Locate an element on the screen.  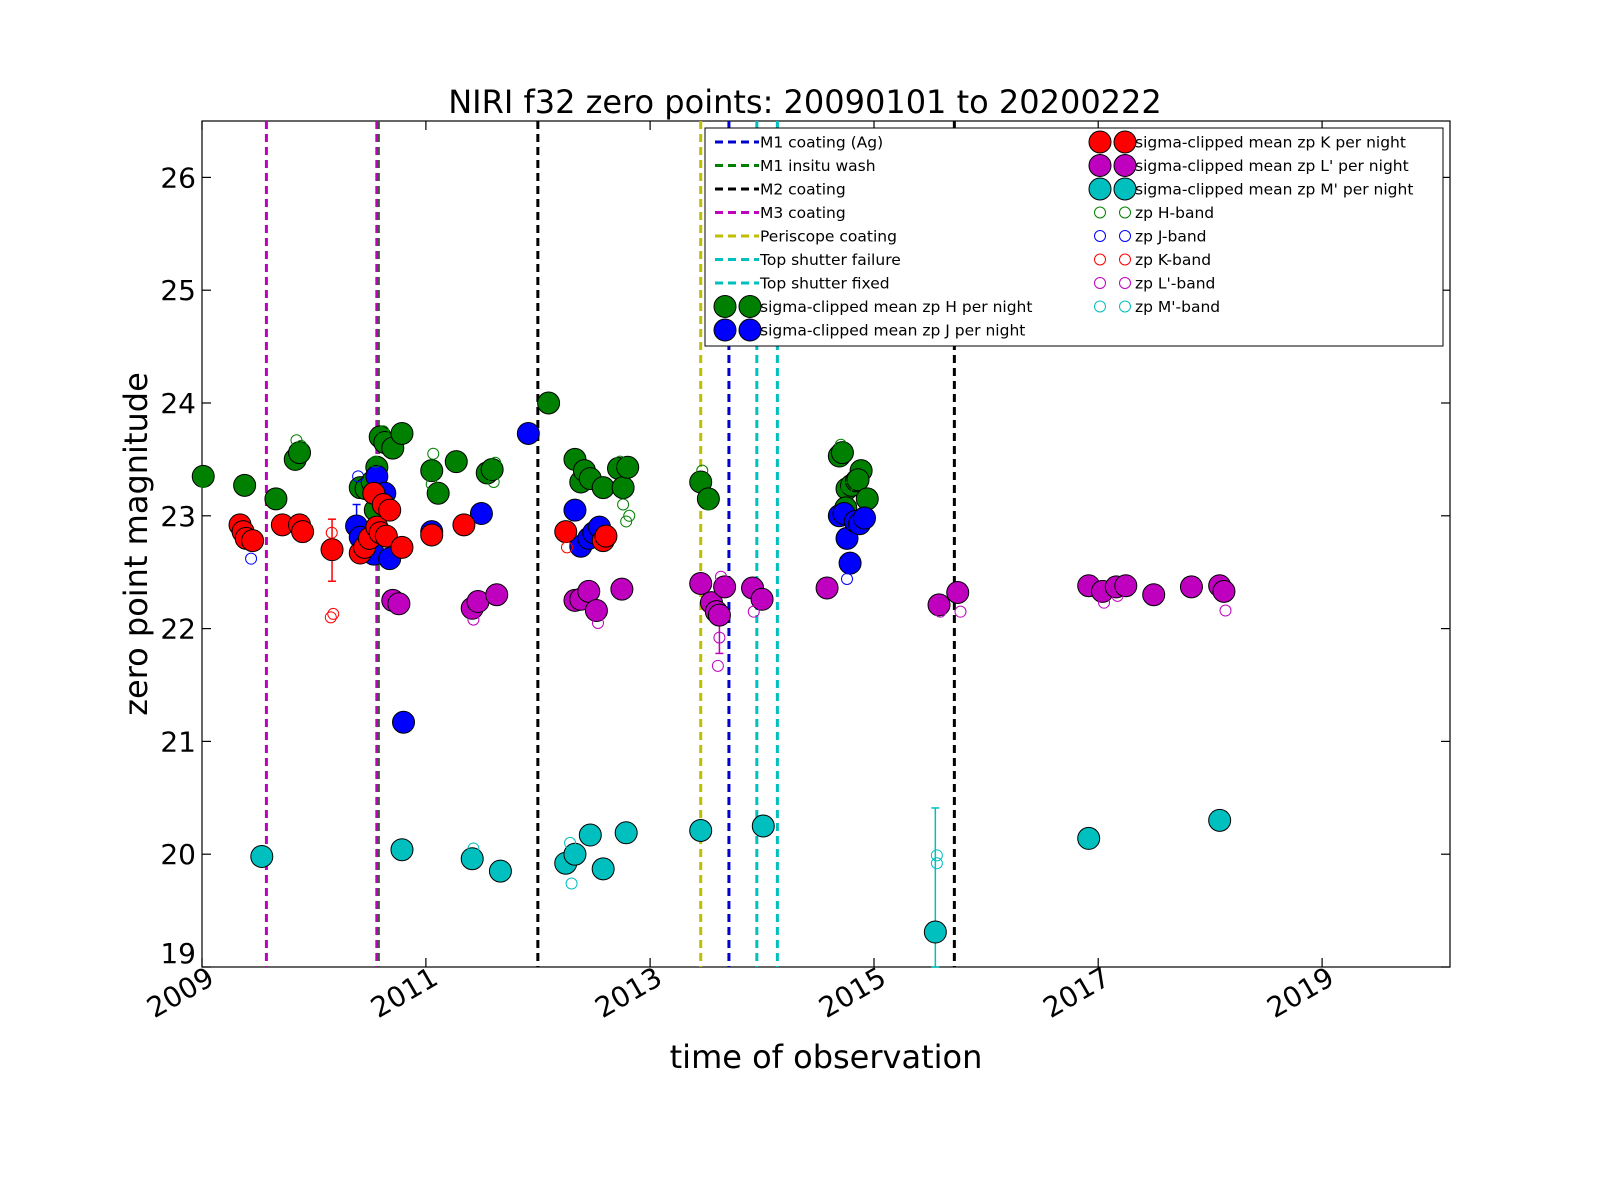
legend-label: M2 coating is located at coordinates (803, 190).